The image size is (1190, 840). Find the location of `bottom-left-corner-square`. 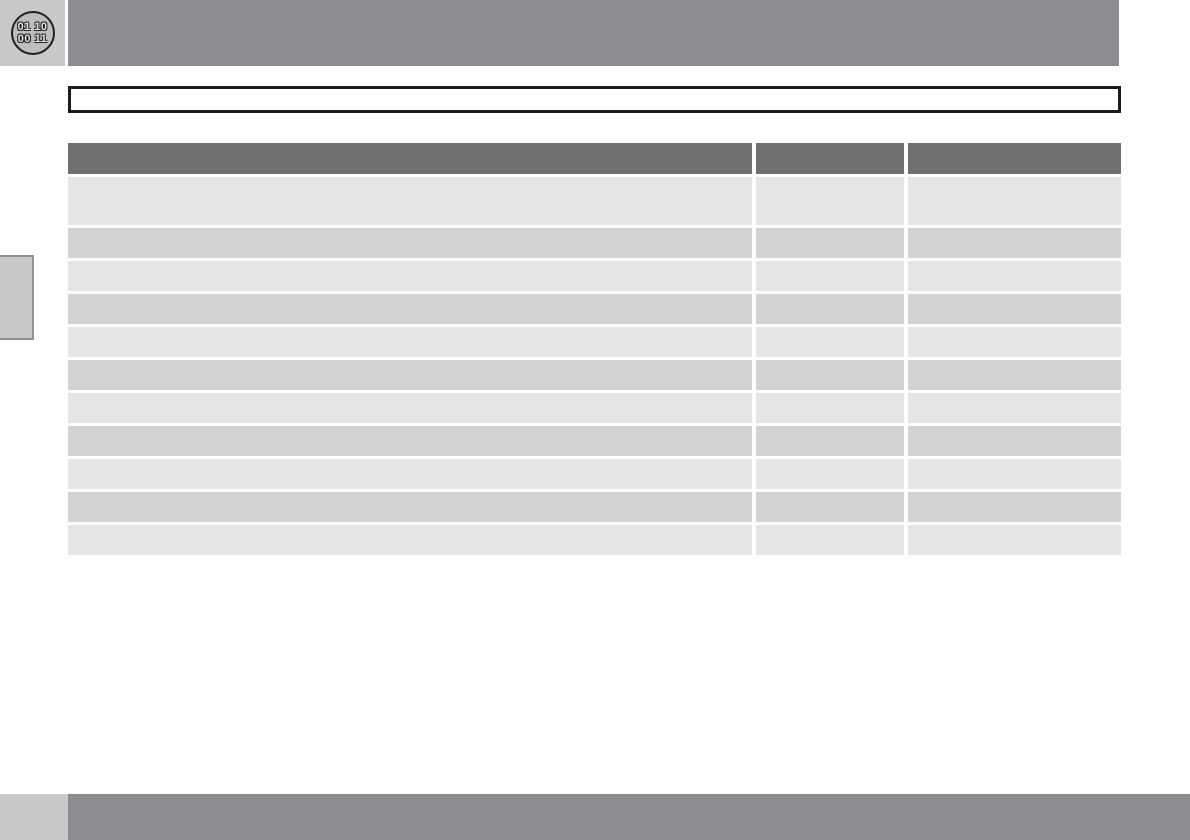

bottom-left-corner-square is located at coordinates (34, 817).